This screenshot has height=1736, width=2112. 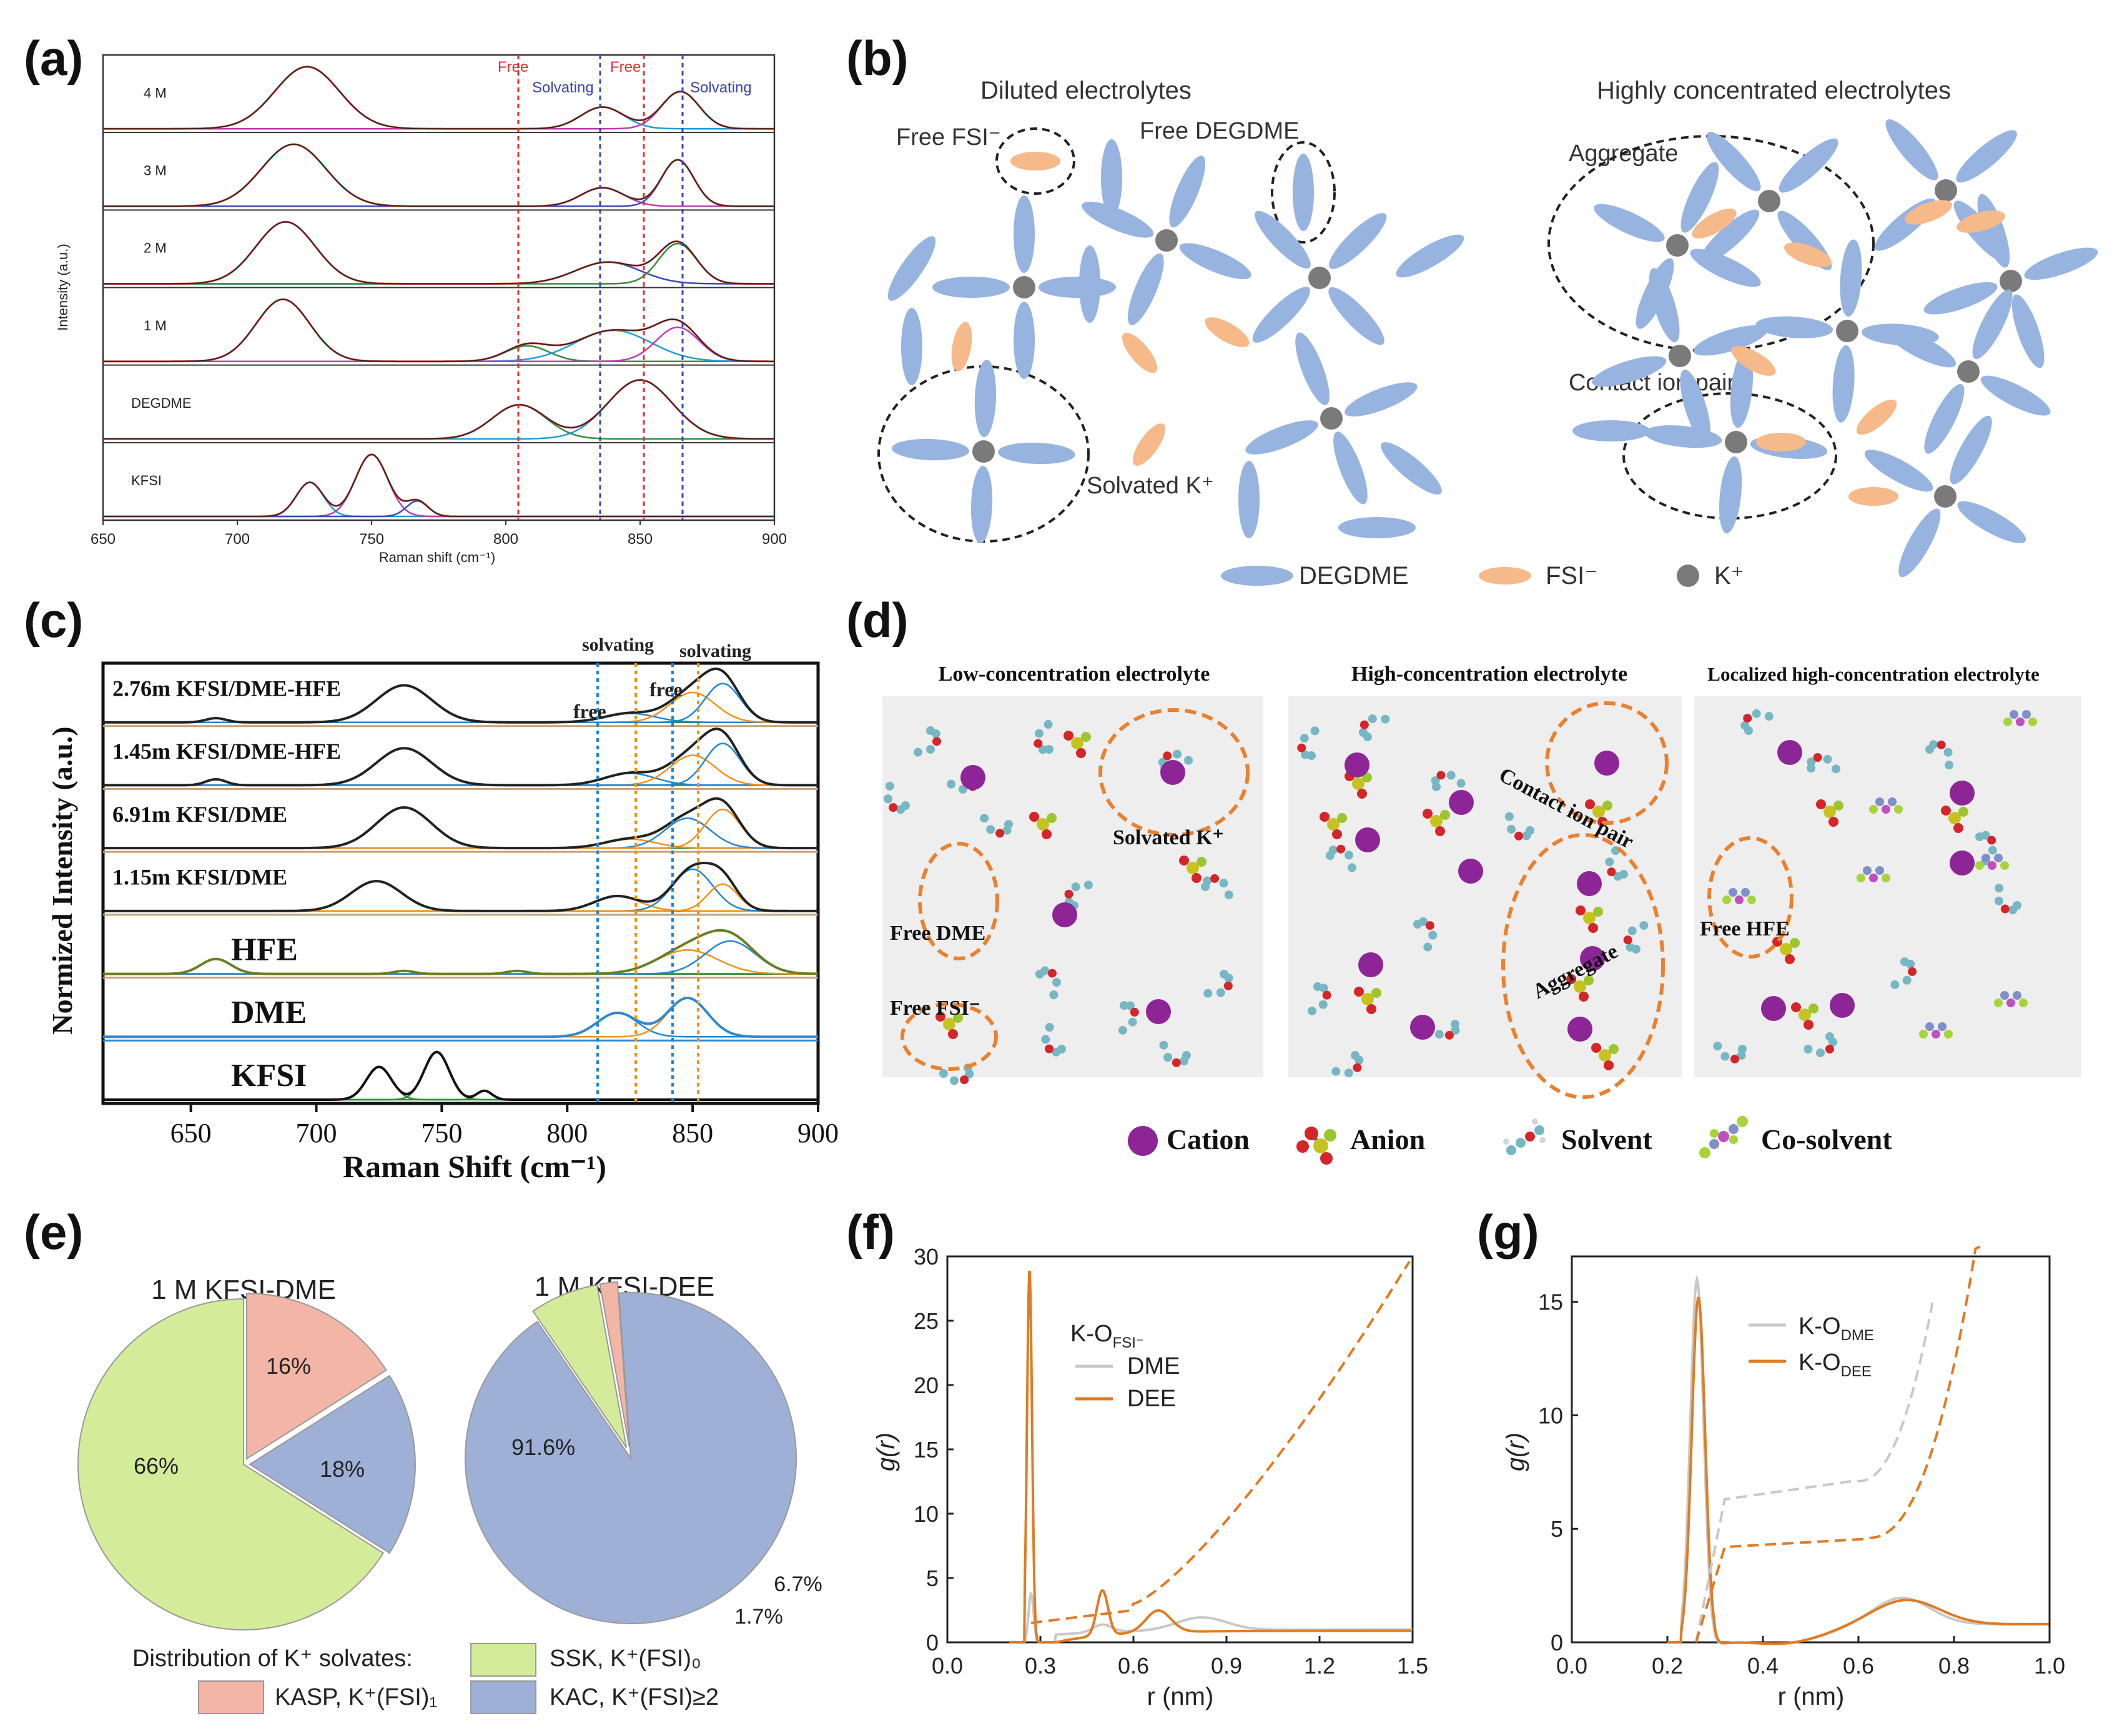 I want to click on panel-e-pies, so click(x=437, y=1455).